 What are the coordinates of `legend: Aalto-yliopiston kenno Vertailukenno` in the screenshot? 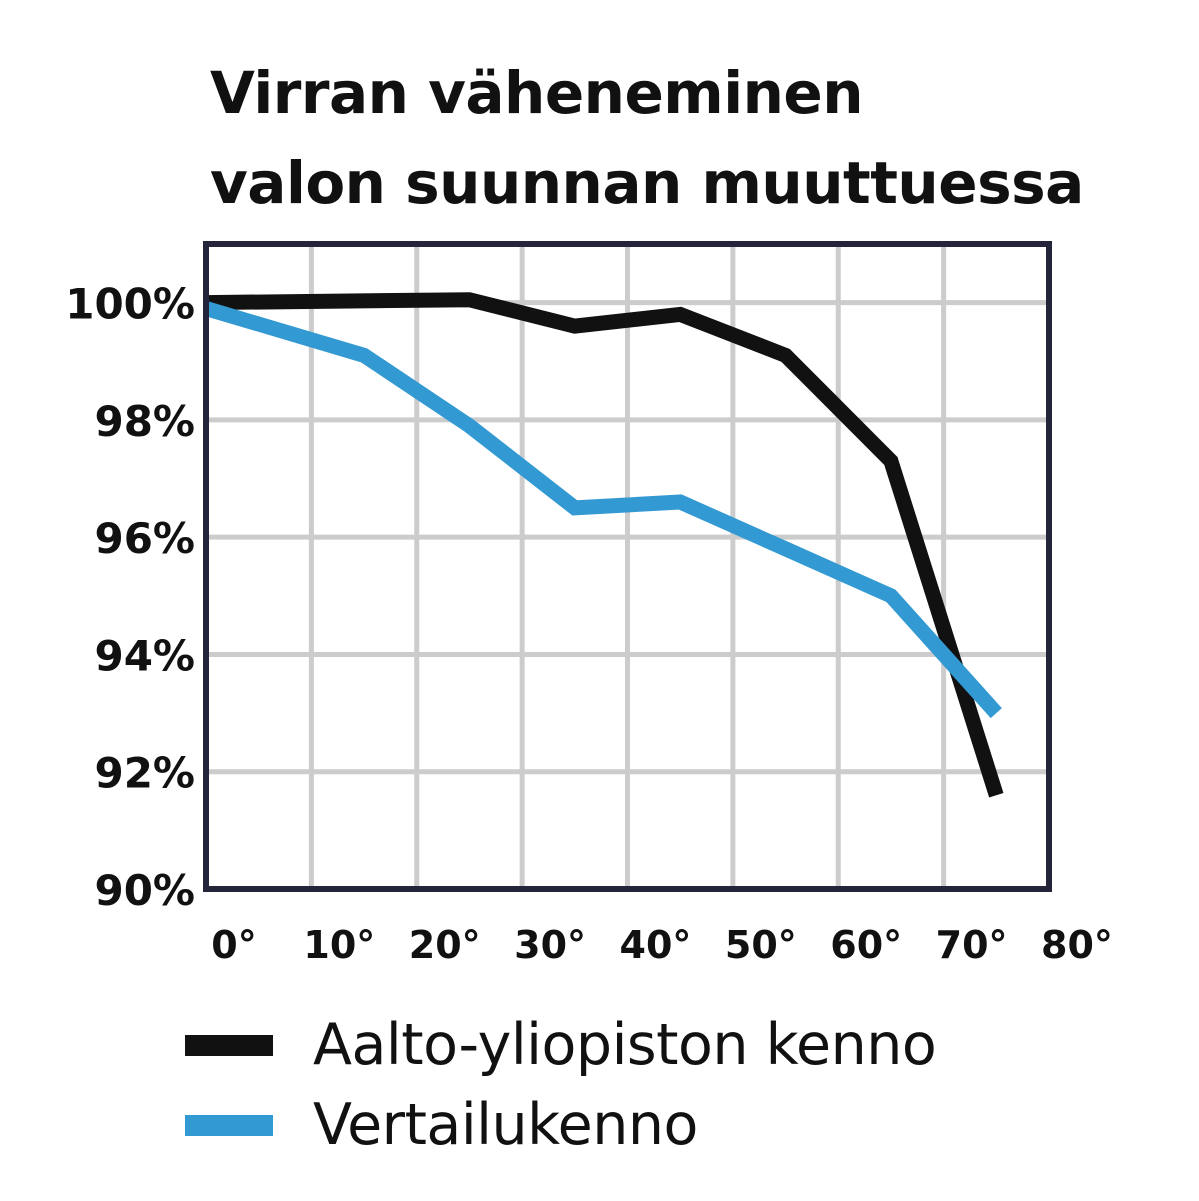 It's located at (675, 1085).